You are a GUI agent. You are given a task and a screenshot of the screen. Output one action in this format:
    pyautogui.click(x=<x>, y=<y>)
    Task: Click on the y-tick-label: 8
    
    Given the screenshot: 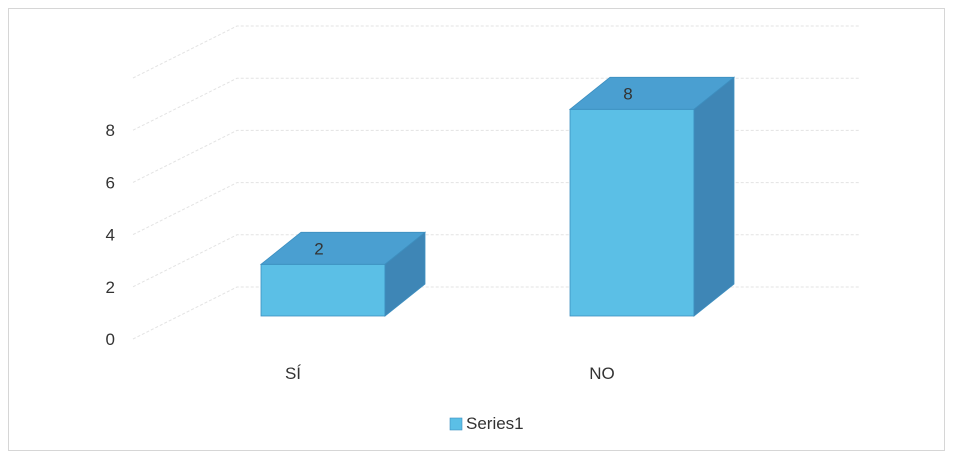 What is the action you would take?
    pyautogui.click(x=110, y=130)
    